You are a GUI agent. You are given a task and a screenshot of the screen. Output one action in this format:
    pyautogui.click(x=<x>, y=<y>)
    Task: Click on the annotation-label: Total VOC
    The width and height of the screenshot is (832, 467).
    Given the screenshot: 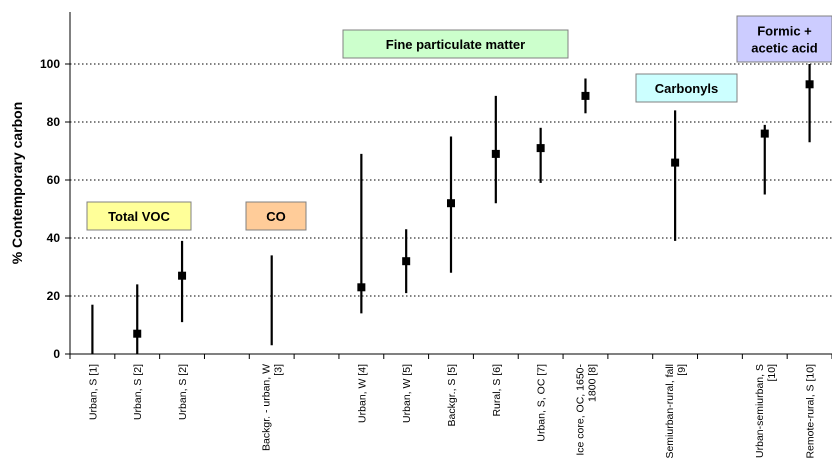 What is the action you would take?
    pyautogui.click(x=139, y=216)
    